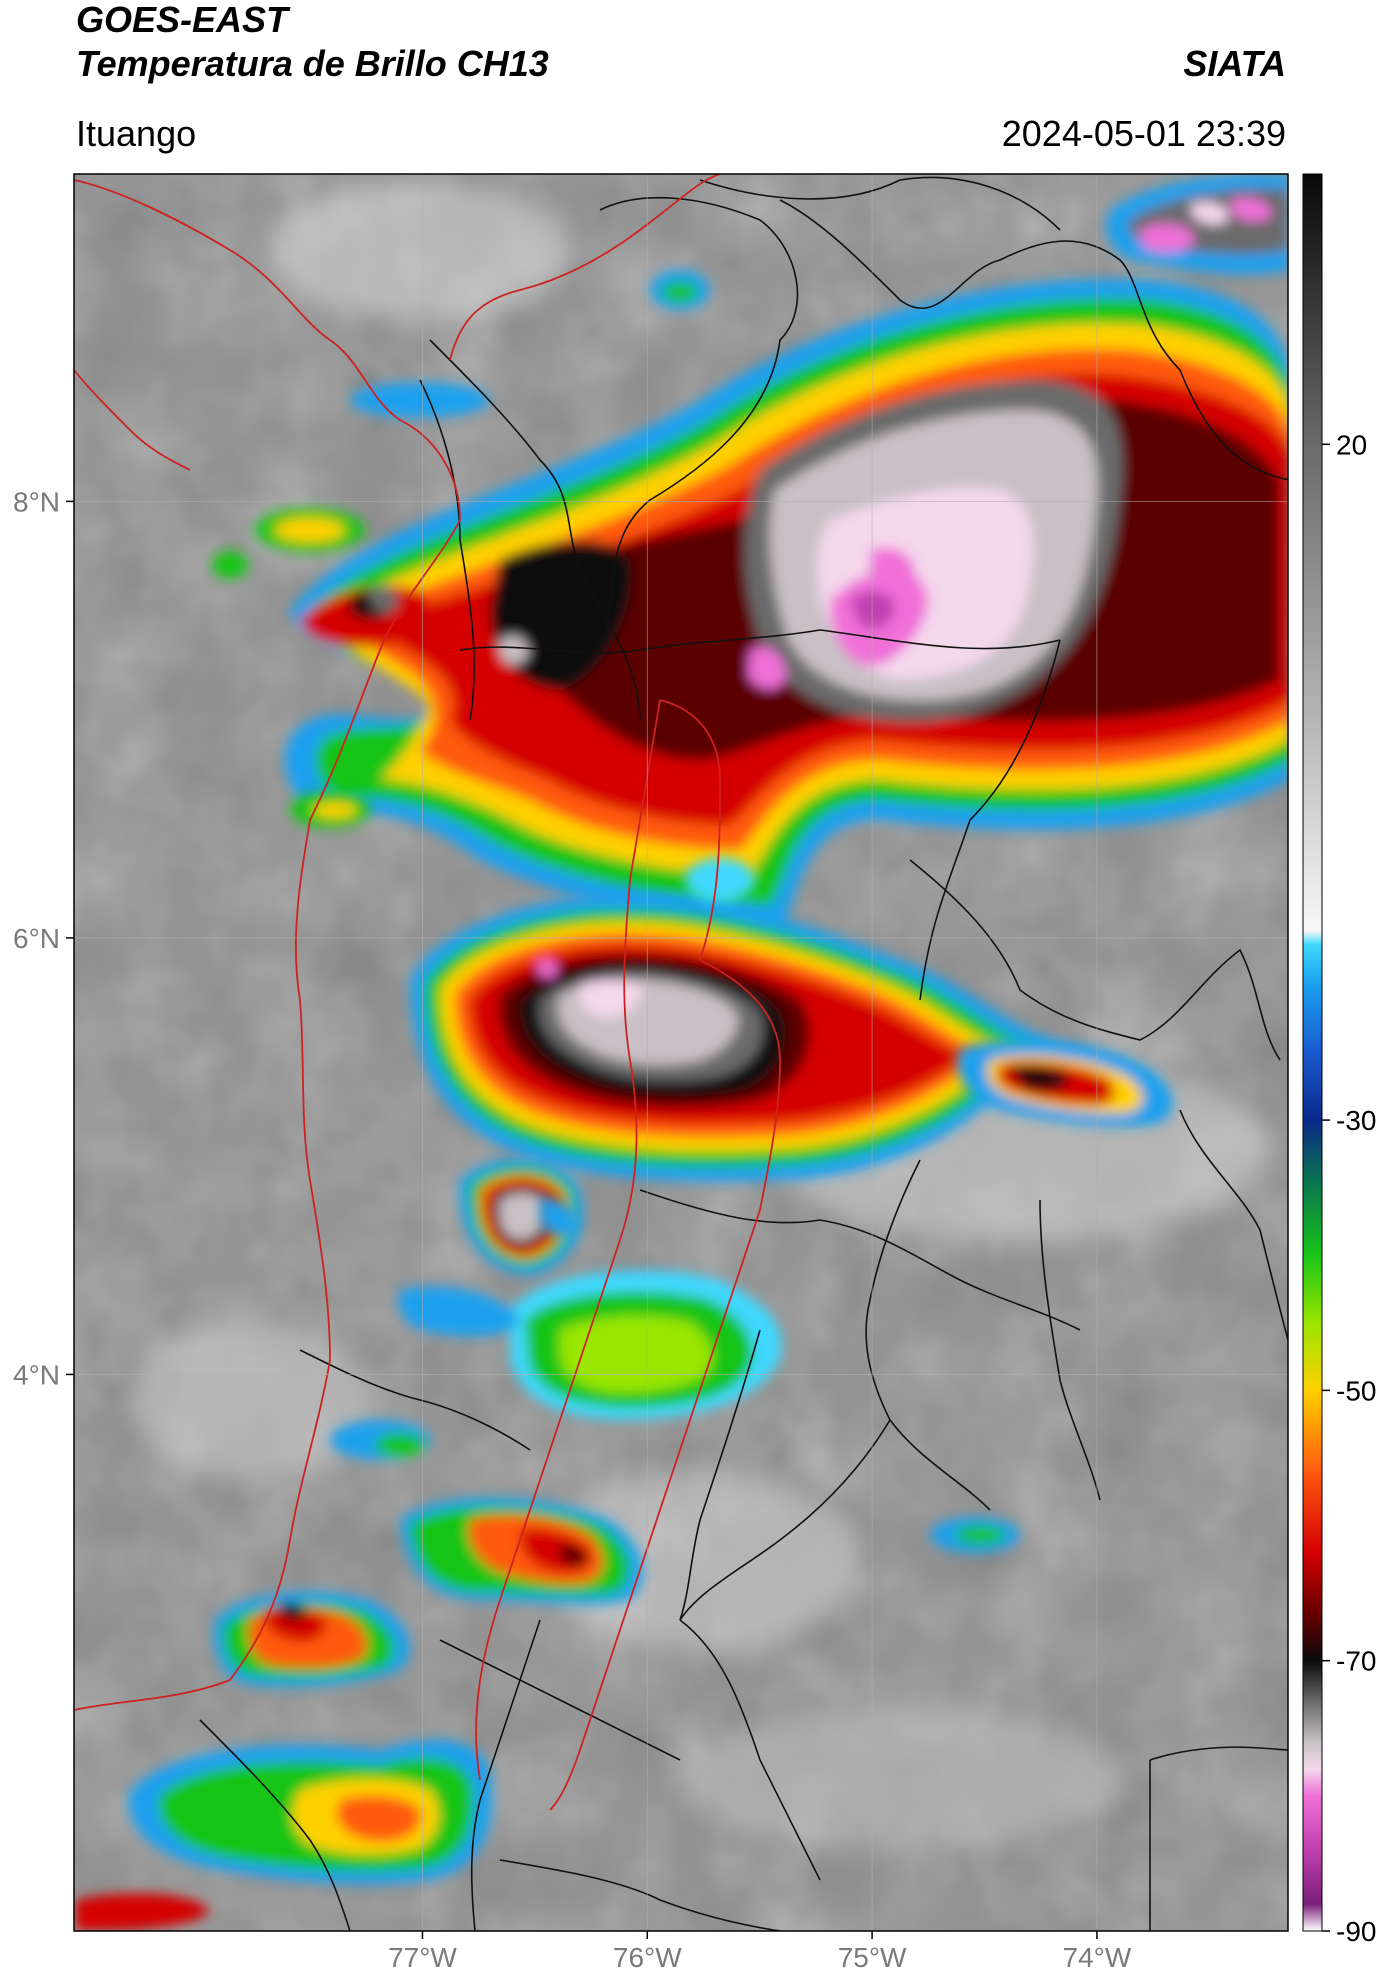 The image size is (1384, 1981). I want to click on lat-tick-label: 8°N, so click(36, 501).